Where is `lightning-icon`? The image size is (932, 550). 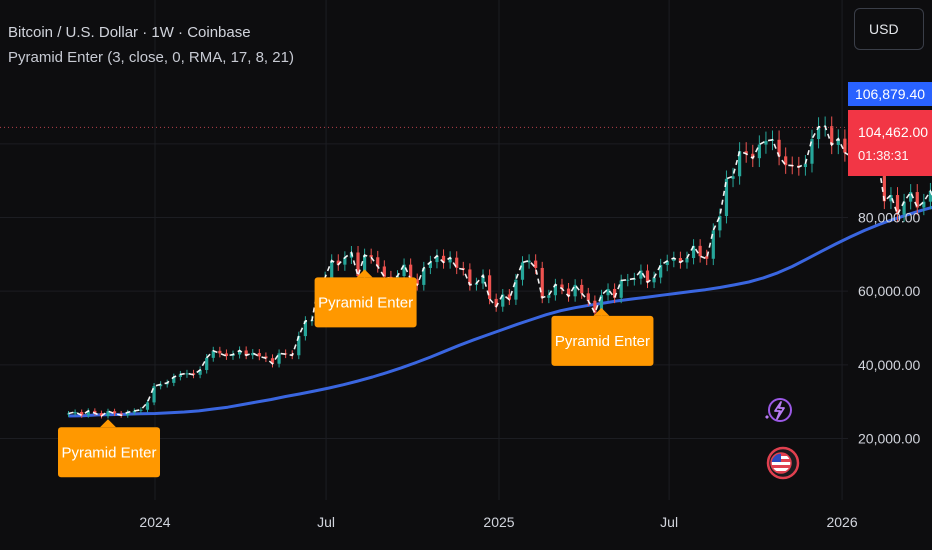 lightning-icon is located at coordinates (778, 412).